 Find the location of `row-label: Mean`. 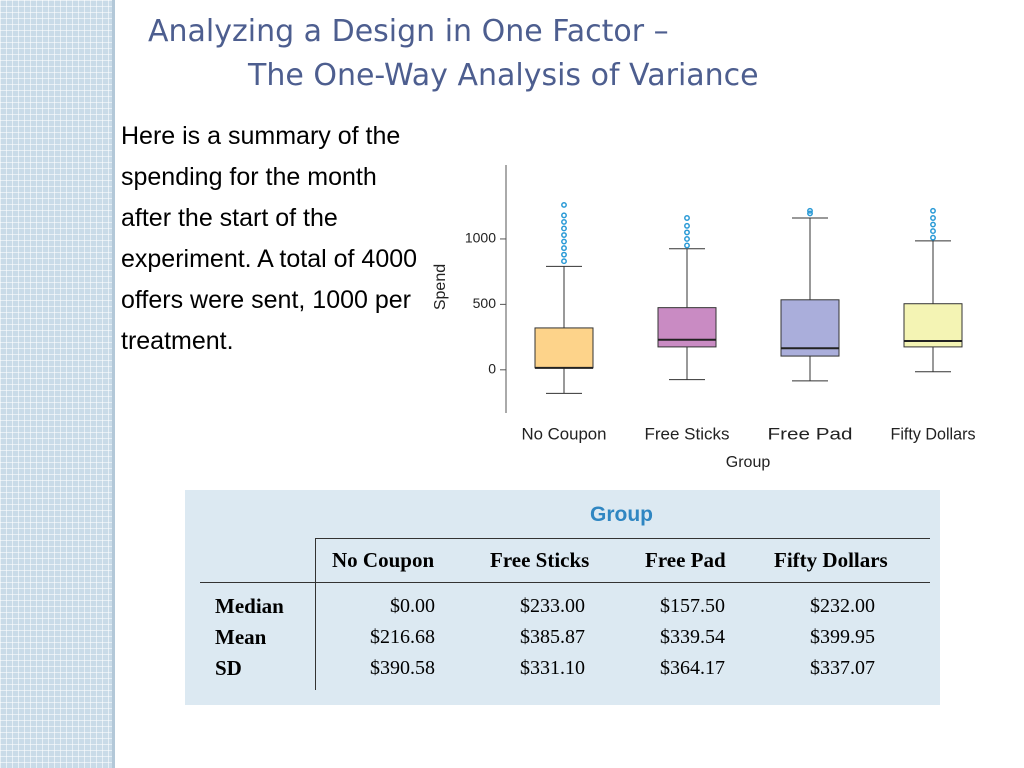

row-label: Mean is located at coordinates (241, 637).